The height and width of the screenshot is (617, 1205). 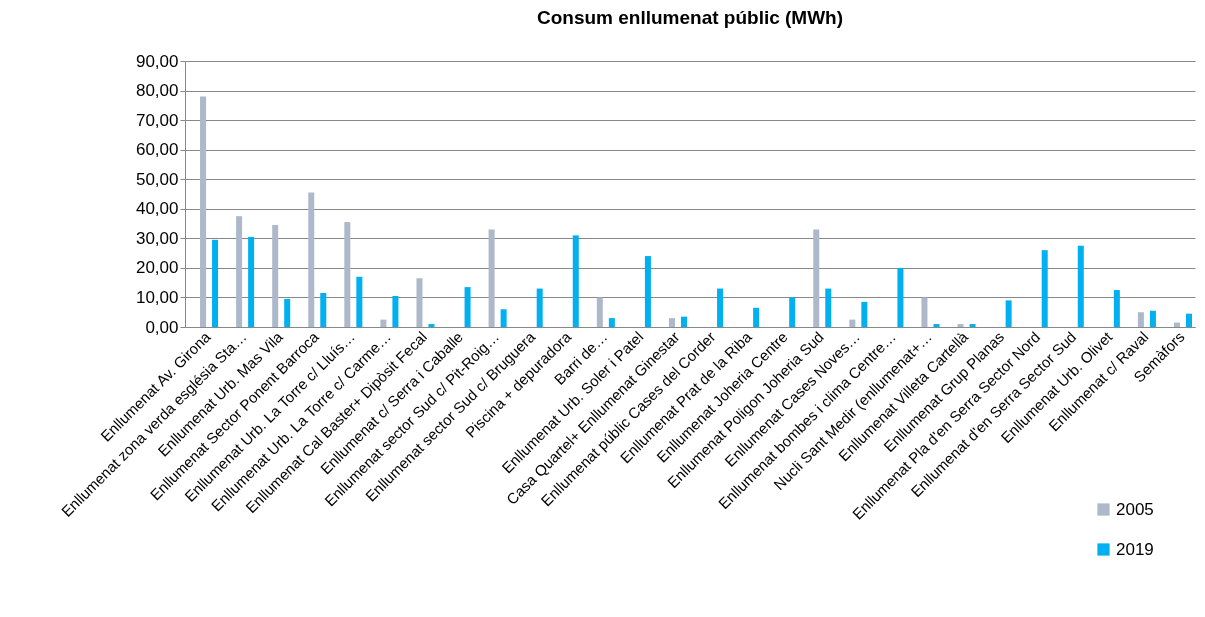 What do you see at coordinates (690, 17) in the screenshot?
I see `chart-title: Consum enllumenat públic (MWh)` at bounding box center [690, 17].